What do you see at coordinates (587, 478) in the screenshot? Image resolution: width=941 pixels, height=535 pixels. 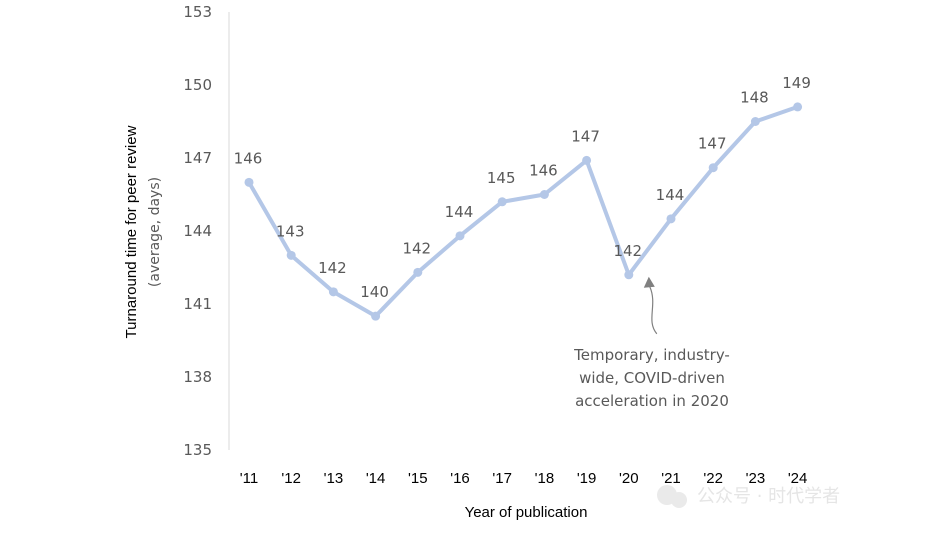 I see `x-tick-label: '19` at bounding box center [587, 478].